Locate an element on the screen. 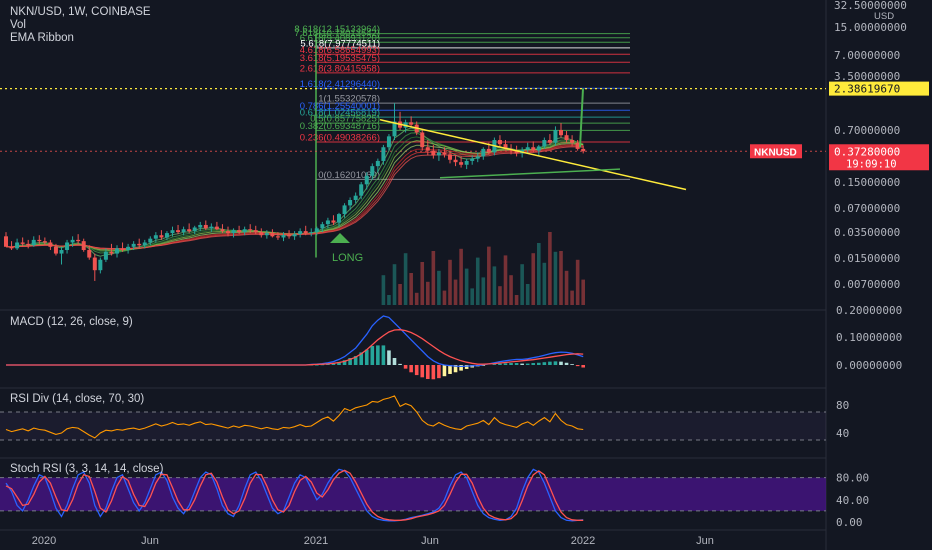 Image resolution: width=932 pixels, height=550 pixels. symbol-tag-box is located at coordinates (776, 151).